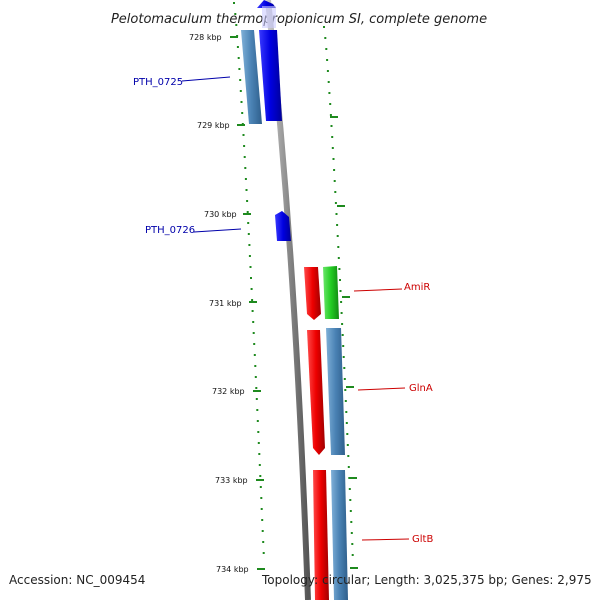 The image size is (600, 600). I want to click on gene-label-glna: GlnA, so click(421, 388).